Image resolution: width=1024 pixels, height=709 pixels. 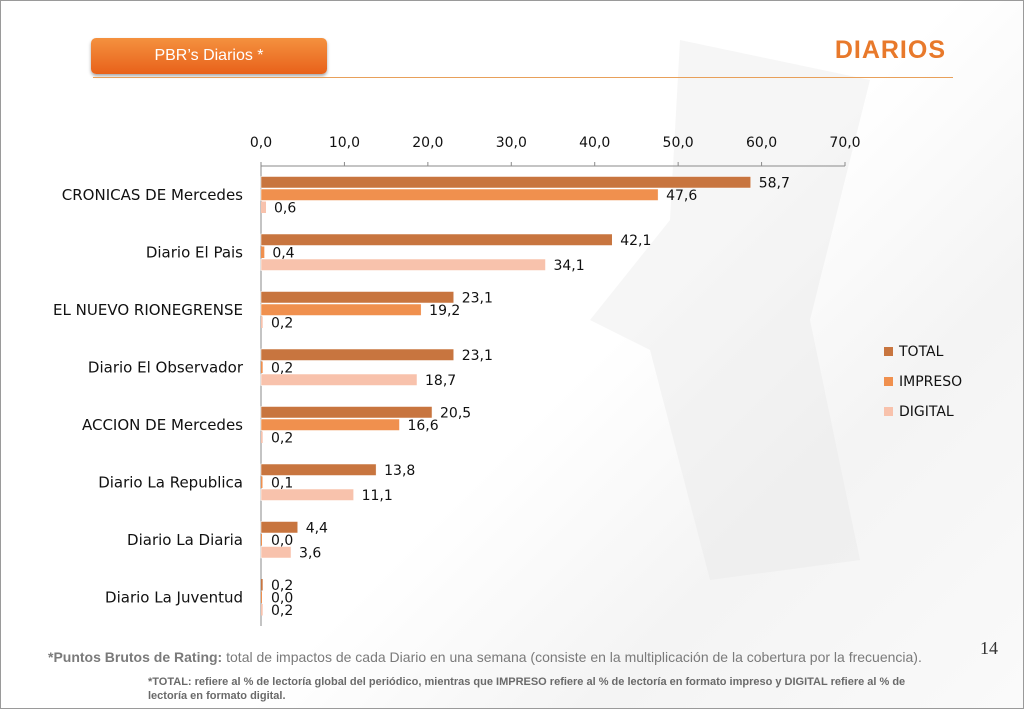 I want to click on legend: TOTAL IMPRESO DIGITAL, so click(x=923, y=382).